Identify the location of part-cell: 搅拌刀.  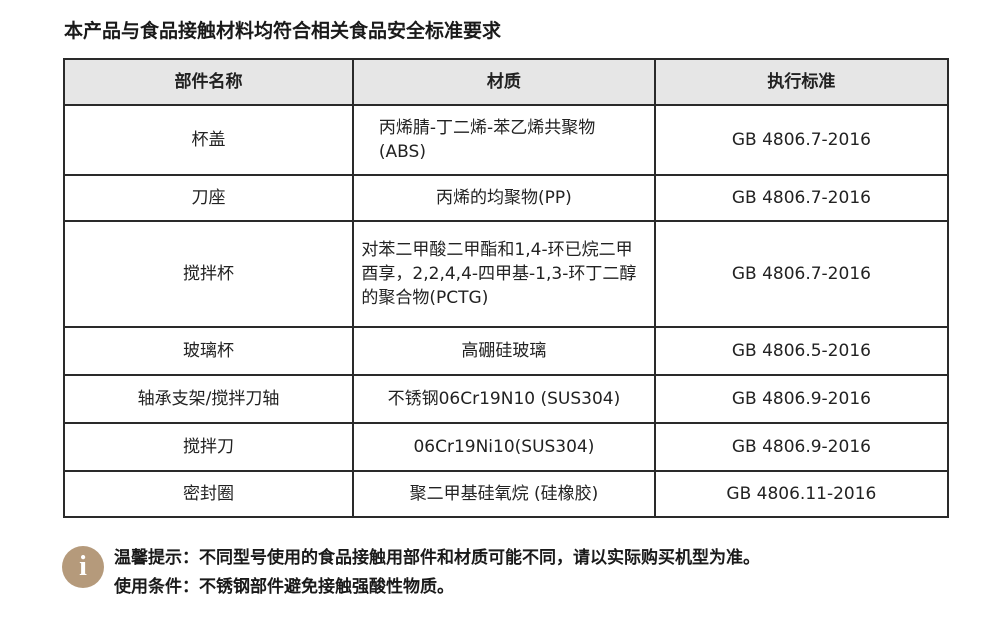
(208, 447).